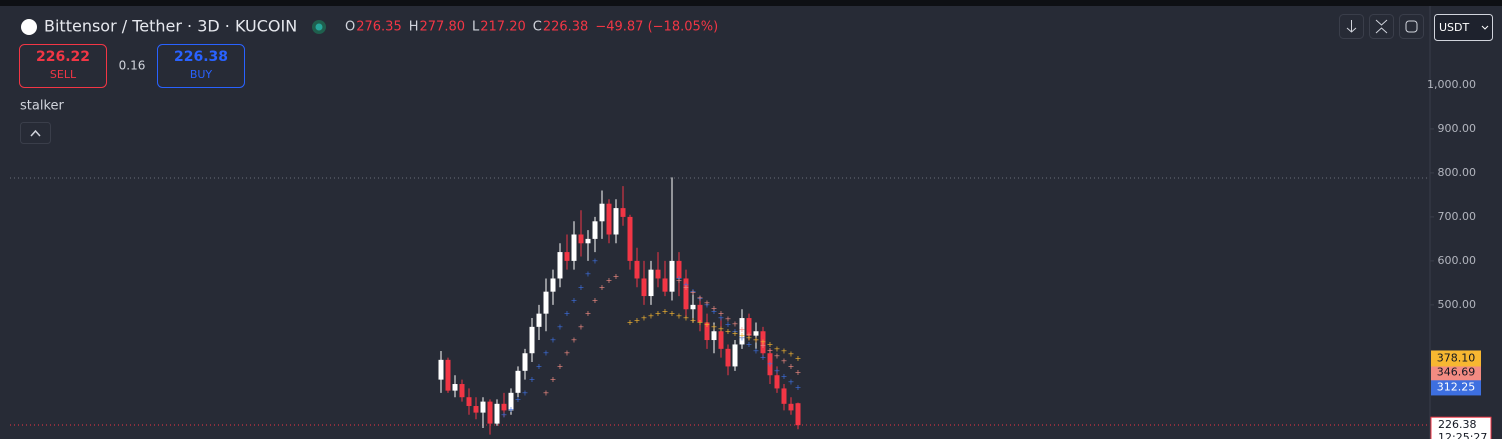 The image size is (1502, 439). I want to click on currency-select, so click(1463, 27).